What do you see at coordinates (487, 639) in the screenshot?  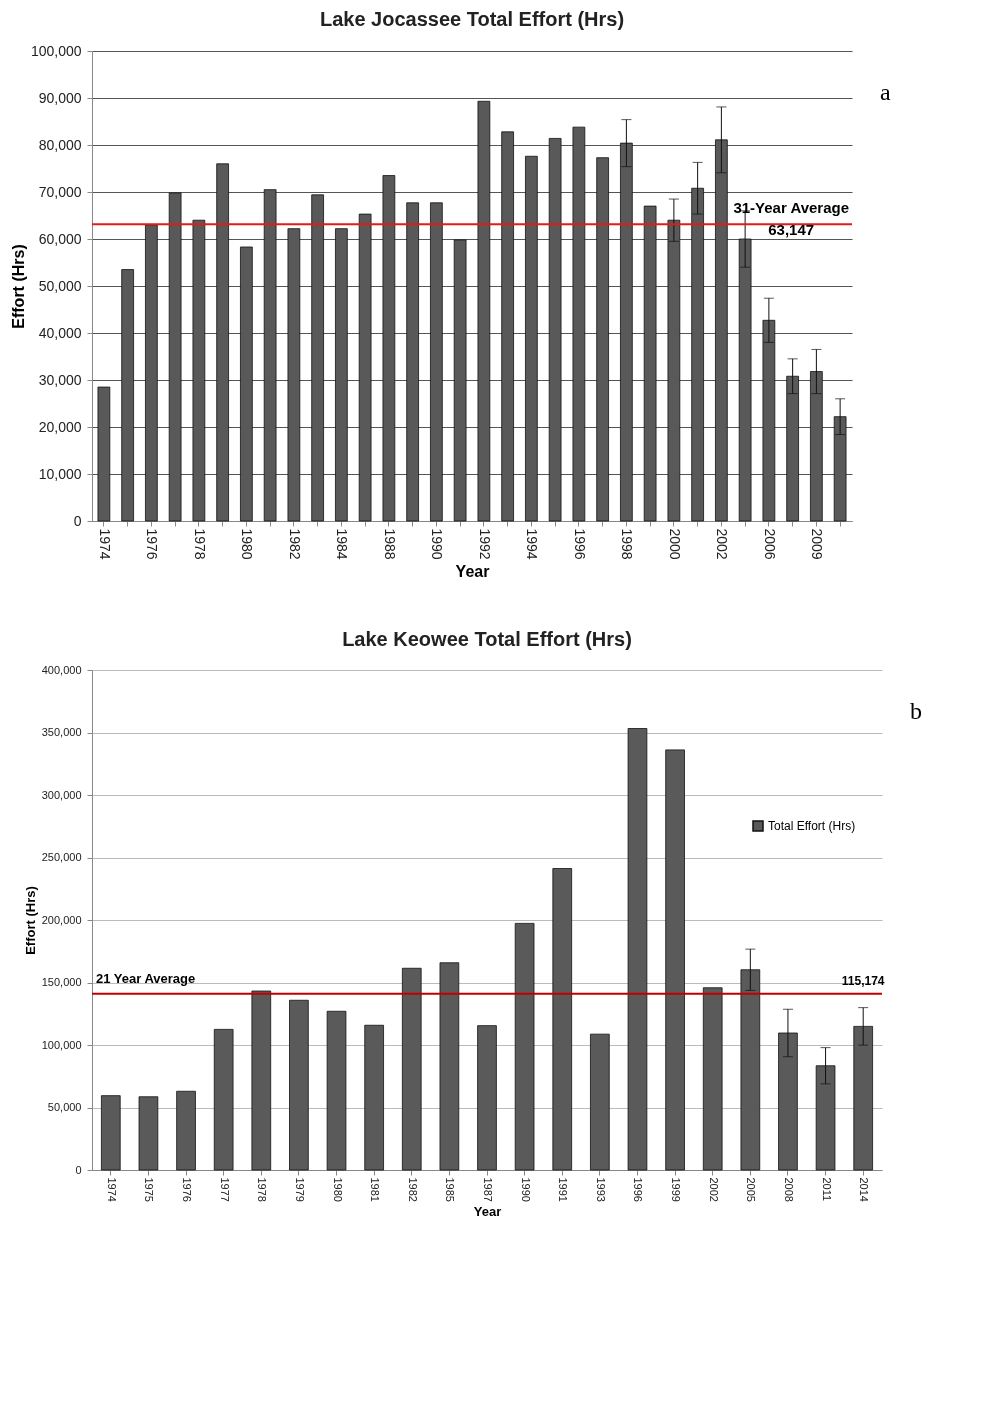 I see `chart-title: Lake Keowee Total Effort (Hrs)` at bounding box center [487, 639].